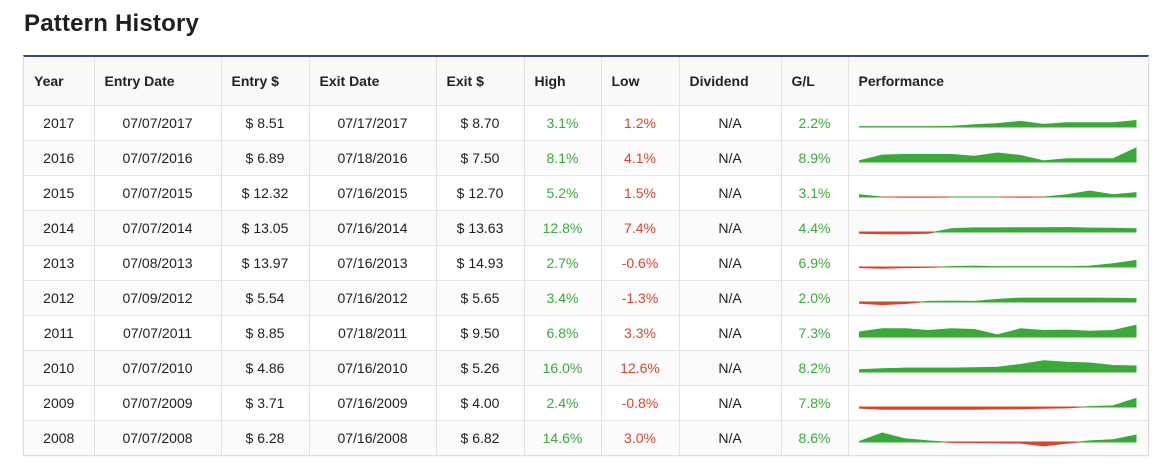  What do you see at coordinates (112, 23) in the screenshot?
I see `page-title: Pattern History` at bounding box center [112, 23].